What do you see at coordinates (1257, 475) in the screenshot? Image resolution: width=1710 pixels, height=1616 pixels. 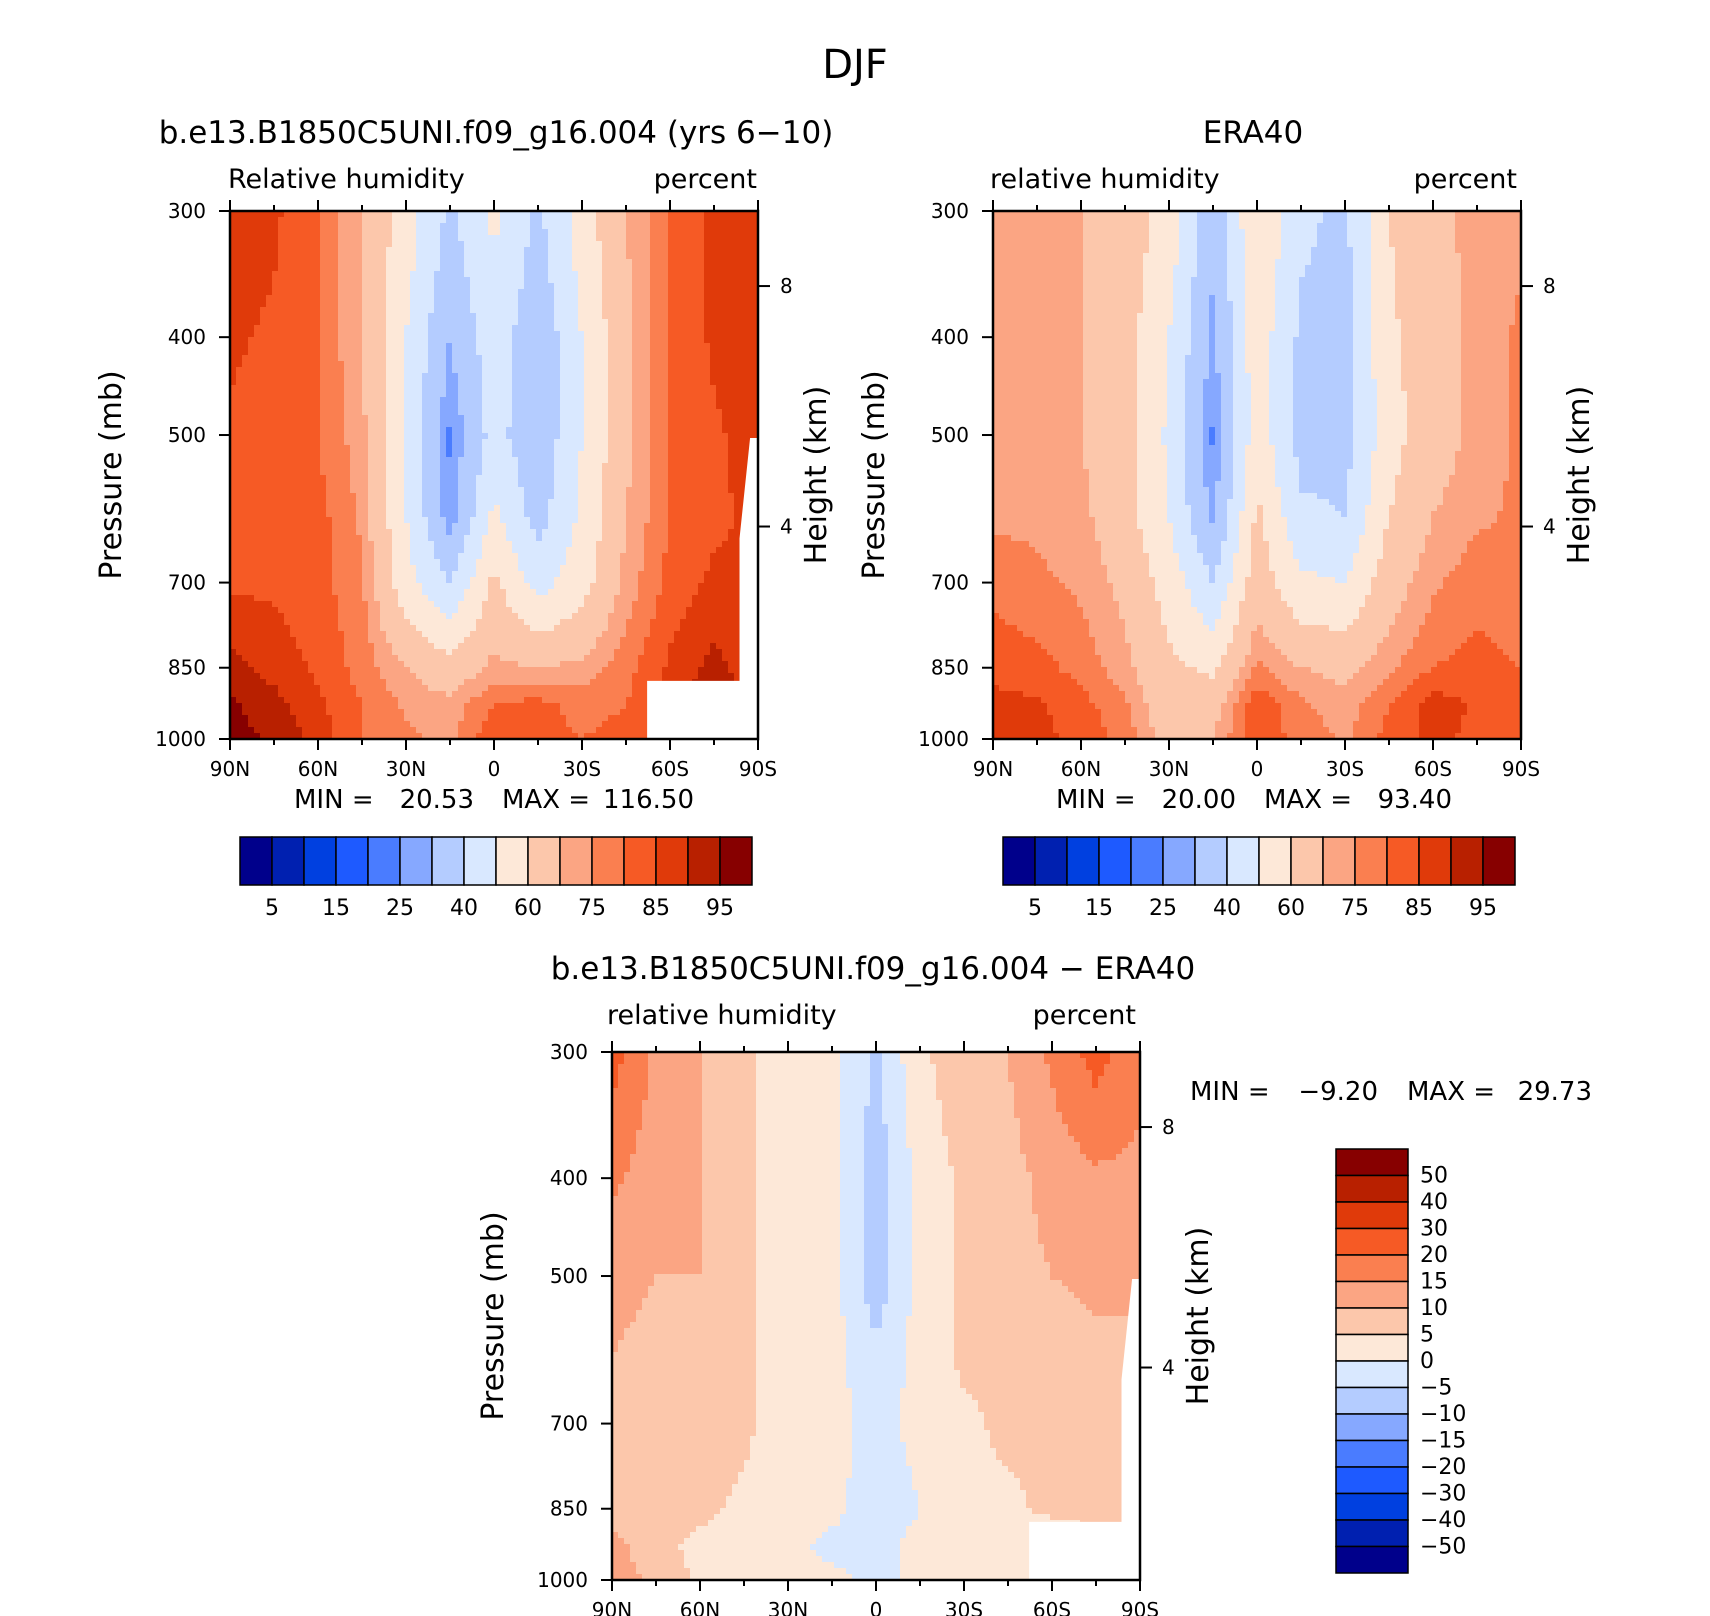 I see `contour-fill` at bounding box center [1257, 475].